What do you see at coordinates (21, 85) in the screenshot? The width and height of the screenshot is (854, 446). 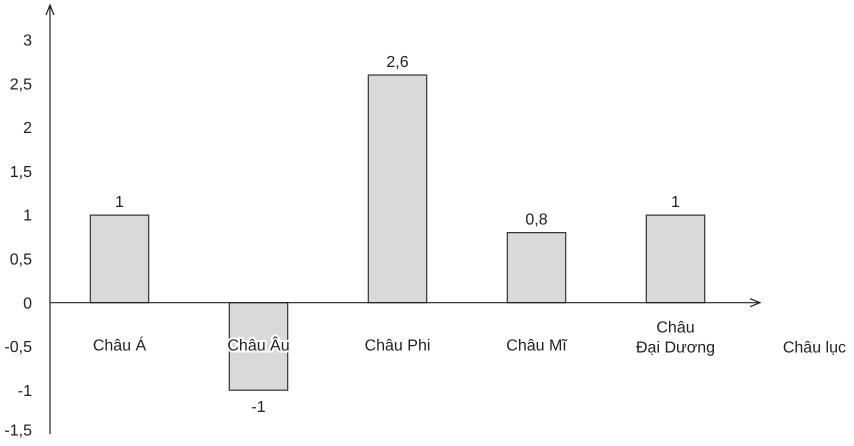 I see `y-tick-label: 2,5` at bounding box center [21, 85].